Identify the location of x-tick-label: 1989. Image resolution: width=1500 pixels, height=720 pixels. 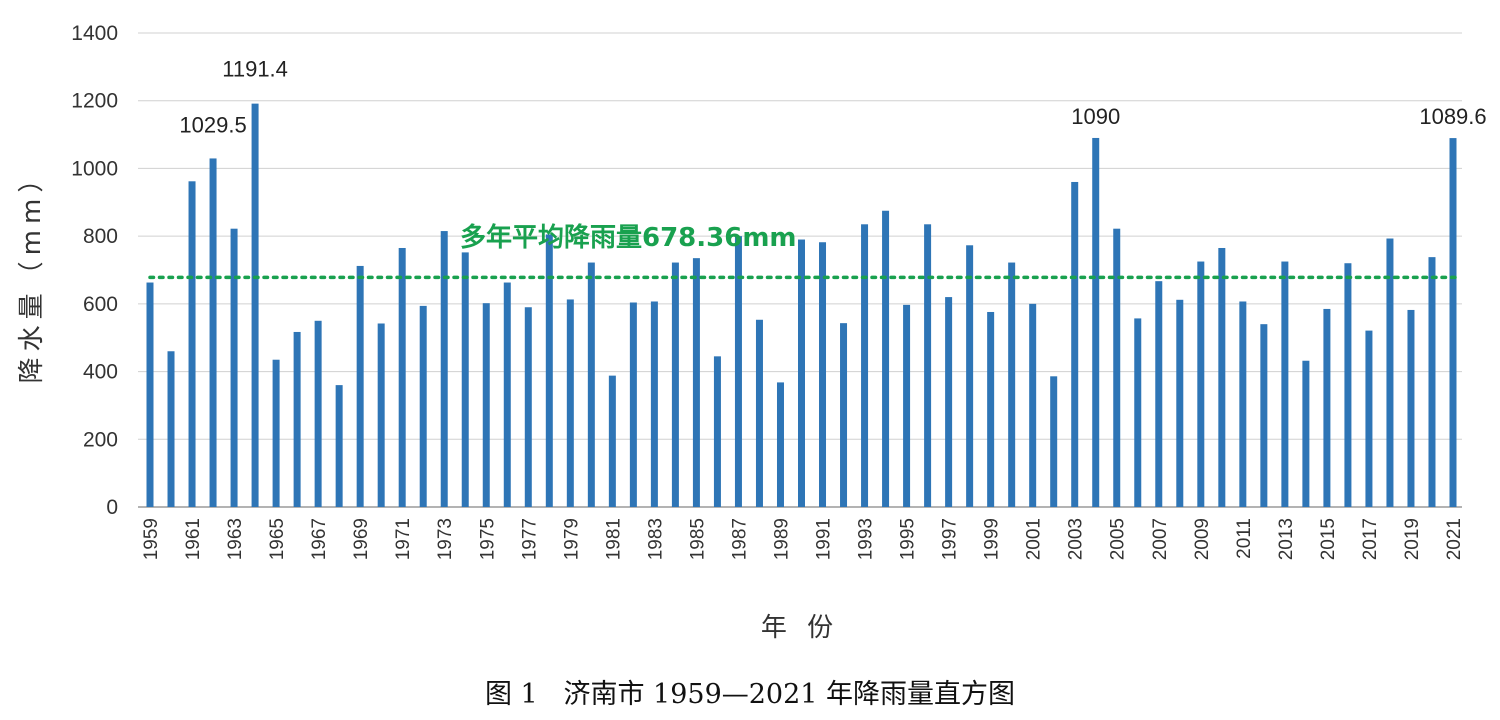
(781, 539).